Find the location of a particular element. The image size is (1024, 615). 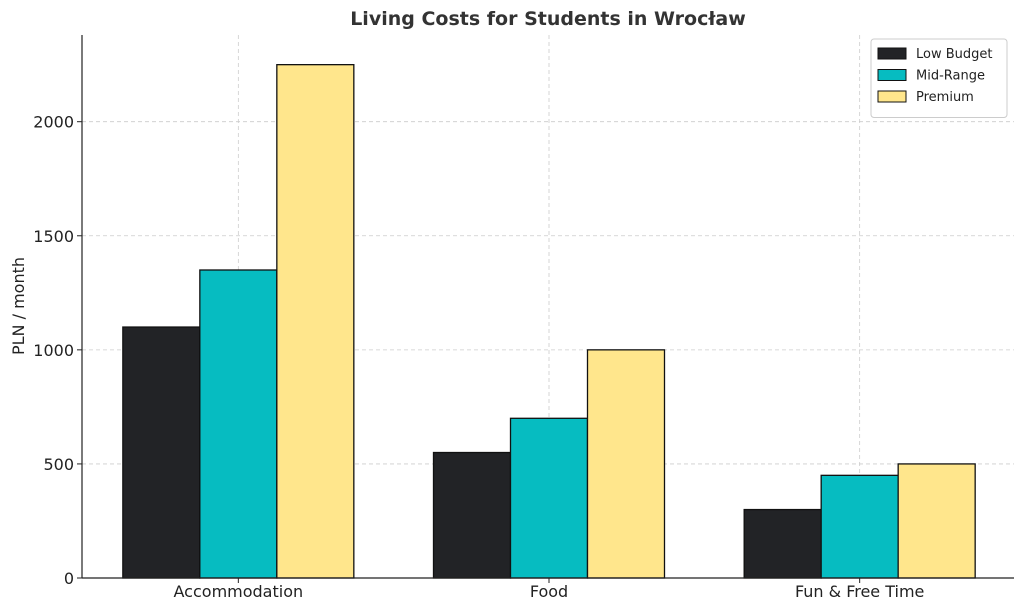

legend-label: Low Budget is located at coordinates (954, 54).